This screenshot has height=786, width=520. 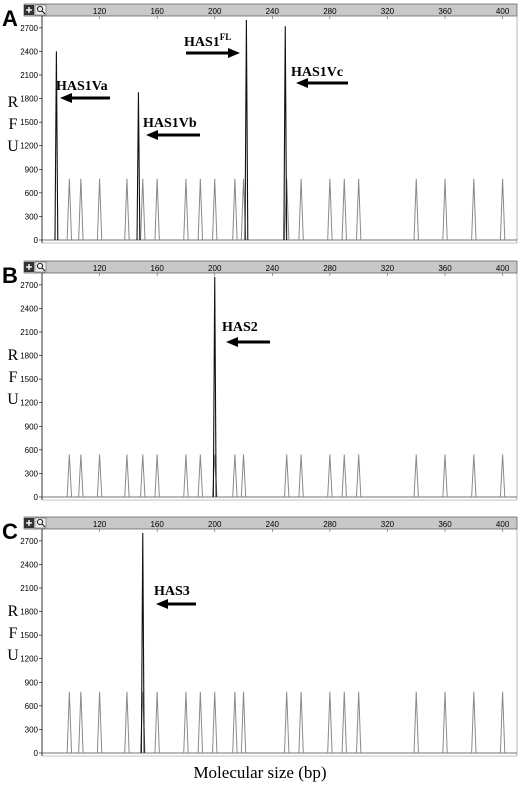 What do you see at coordinates (503, 524) in the screenshot?
I see `x-tick-label: 400` at bounding box center [503, 524].